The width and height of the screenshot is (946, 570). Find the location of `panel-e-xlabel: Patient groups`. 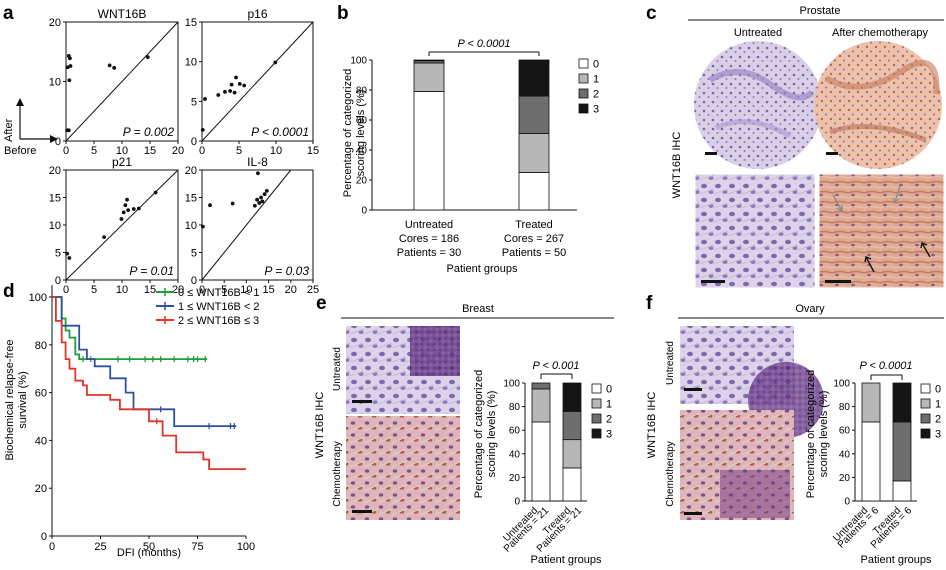

panel-e-xlabel: Patient groups is located at coordinates (566, 560).